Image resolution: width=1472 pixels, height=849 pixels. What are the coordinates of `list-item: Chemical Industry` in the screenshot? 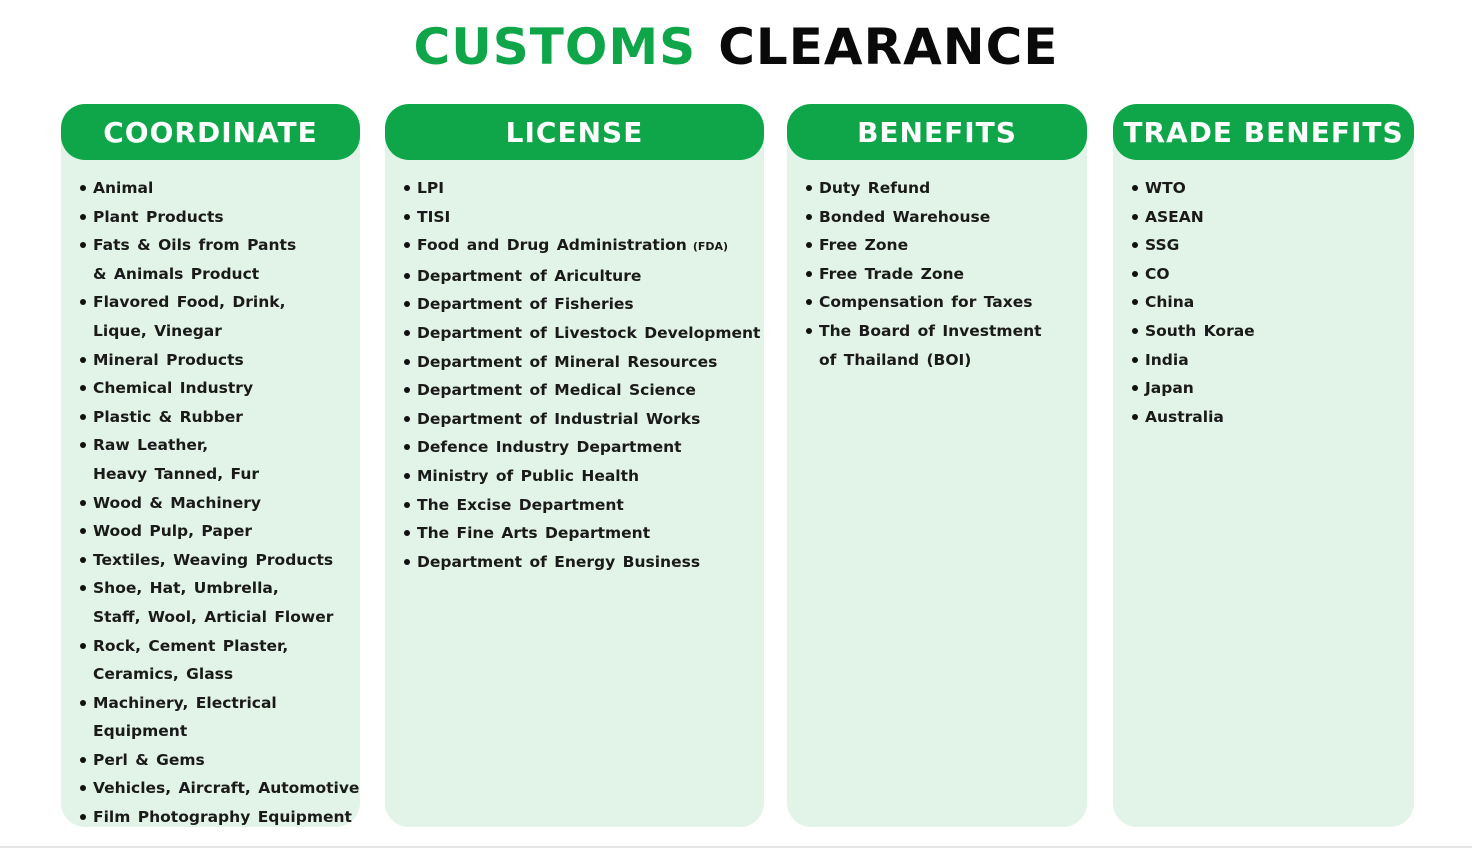 It's located at (219, 388).